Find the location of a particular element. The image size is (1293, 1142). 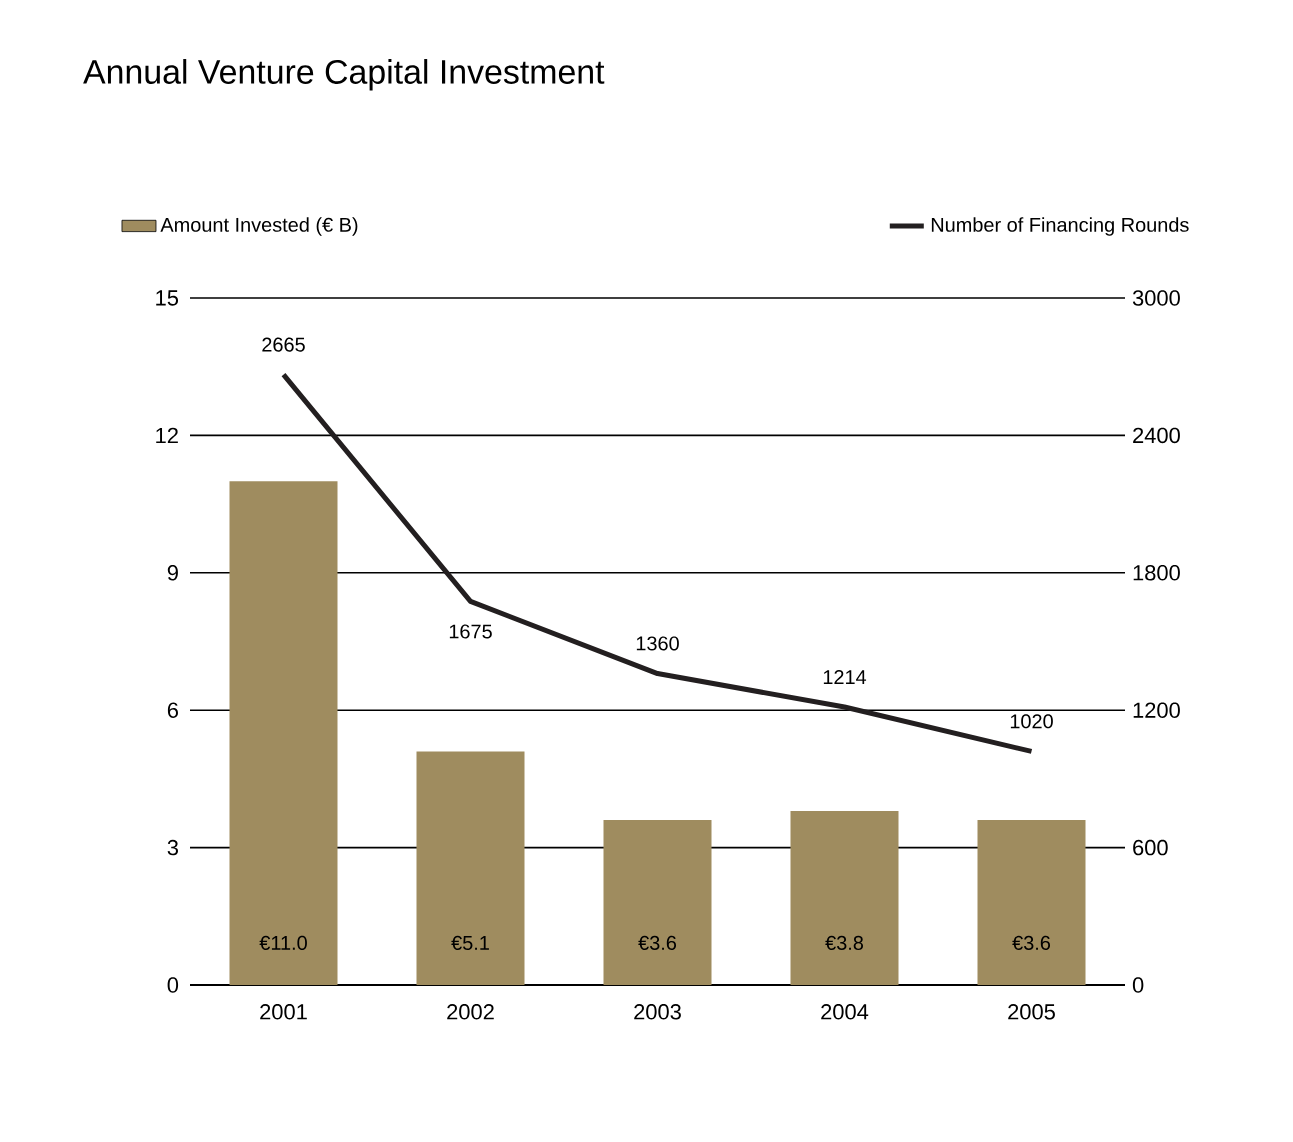

x-tick-label: 2005 is located at coordinates (1031, 1012).